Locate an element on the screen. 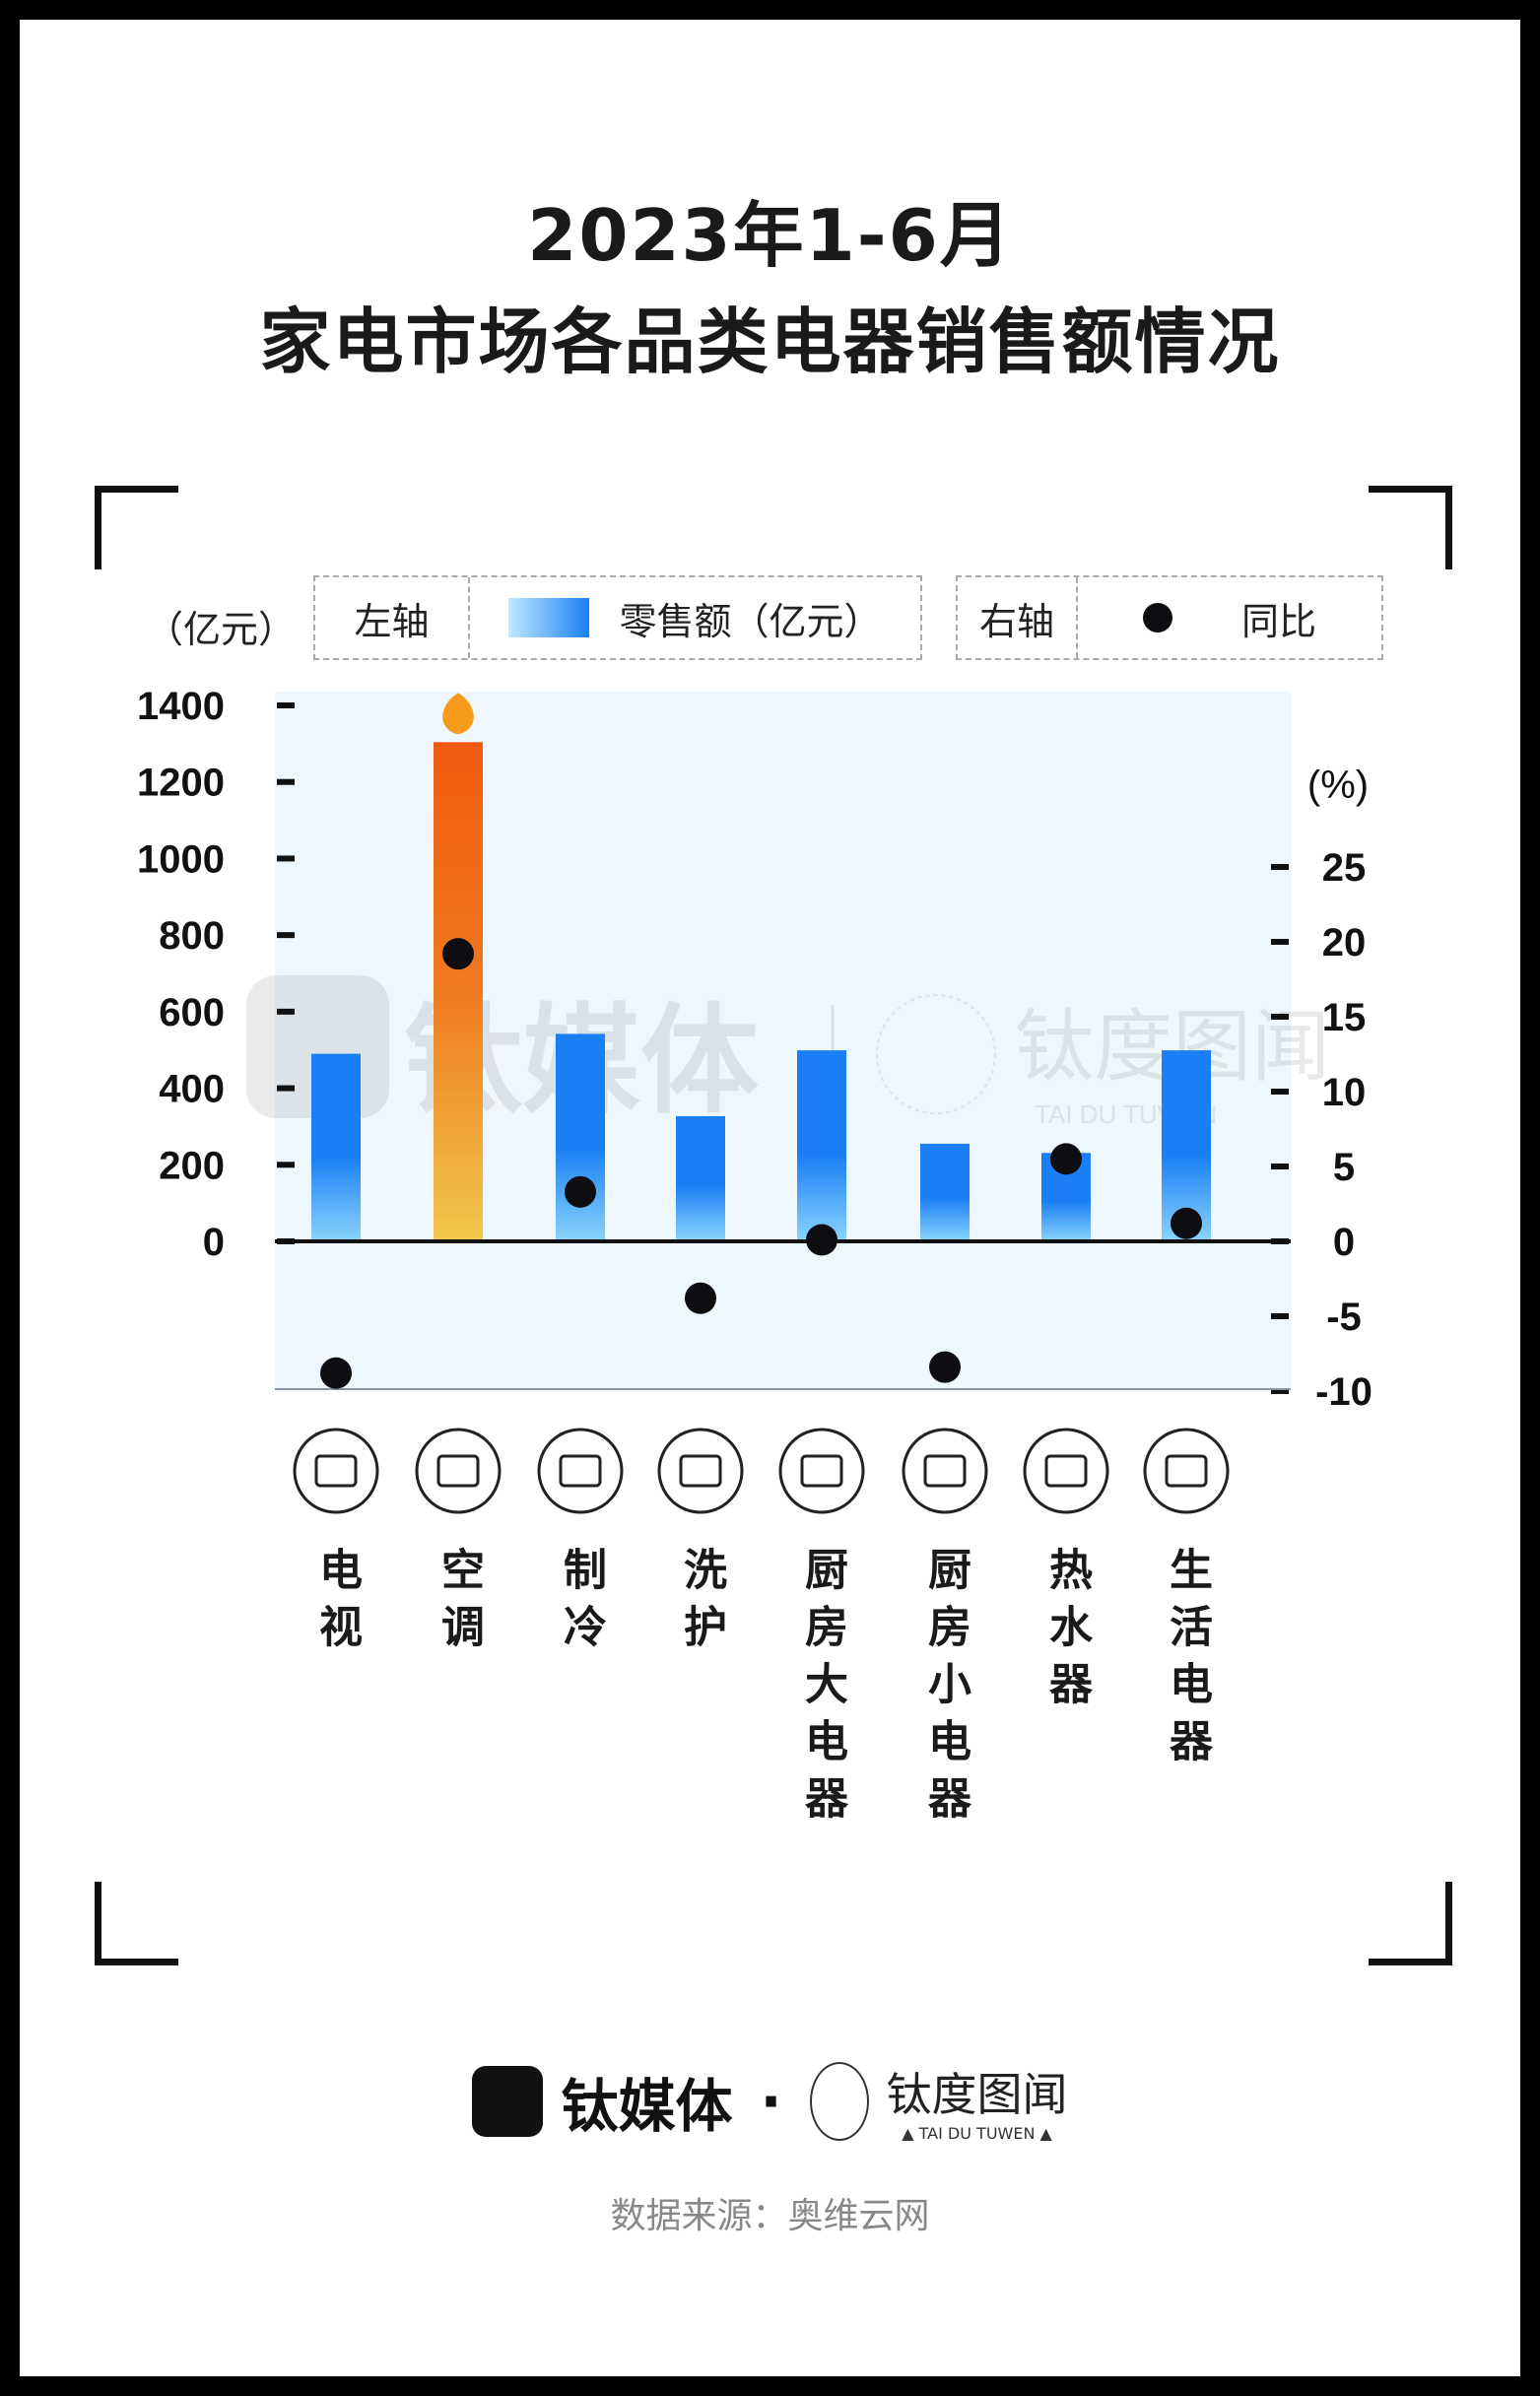 The height and width of the screenshot is (2396, 1540). corner-bracket-top-right is located at coordinates (1410, 527).